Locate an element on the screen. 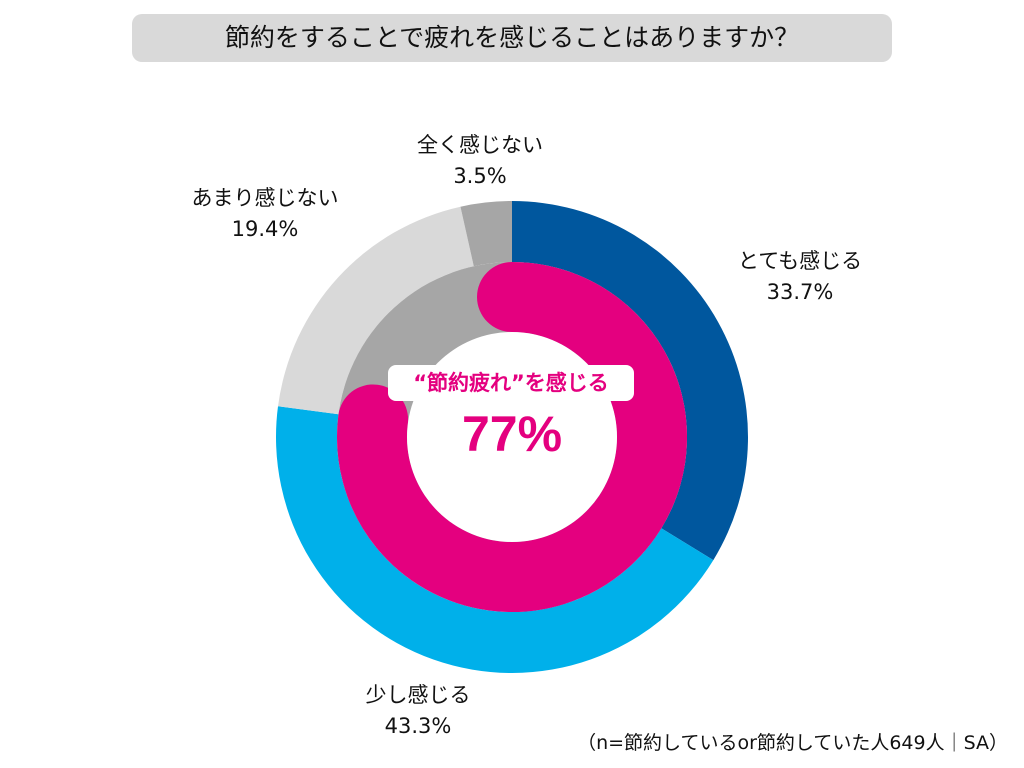 The width and height of the screenshot is (1024, 768). center-label: “節約疲れ”を感じる is located at coordinates (511, 383).